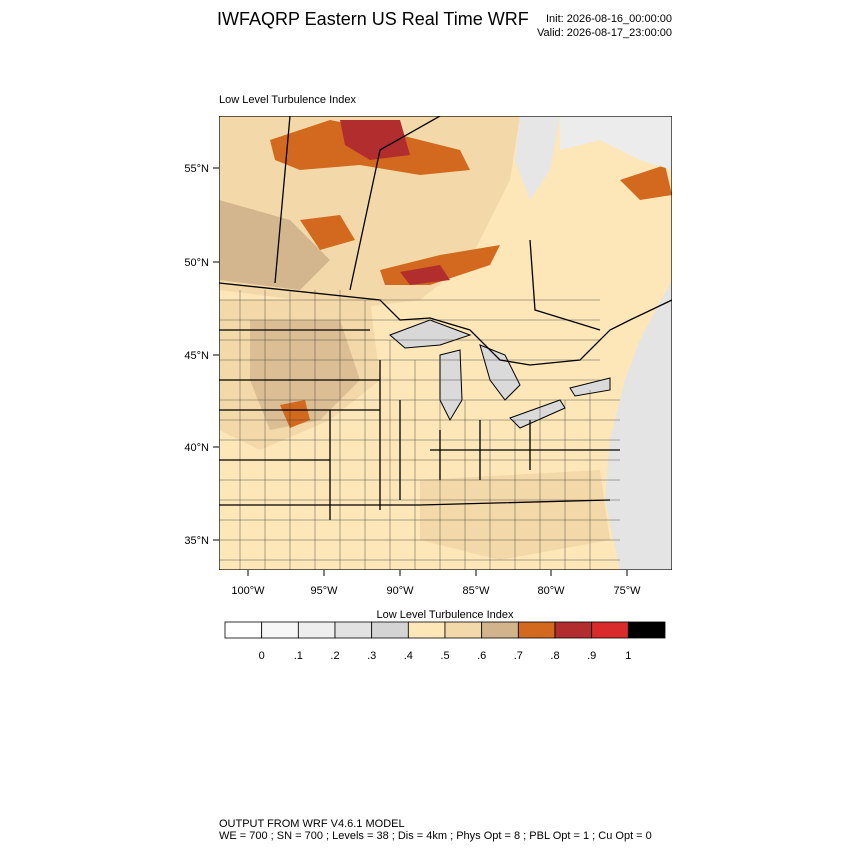 This screenshot has height=850, width=850. What do you see at coordinates (604, 33) in the screenshot?
I see `valid-time: Valid: 2026-08-17_23:00:00` at bounding box center [604, 33].